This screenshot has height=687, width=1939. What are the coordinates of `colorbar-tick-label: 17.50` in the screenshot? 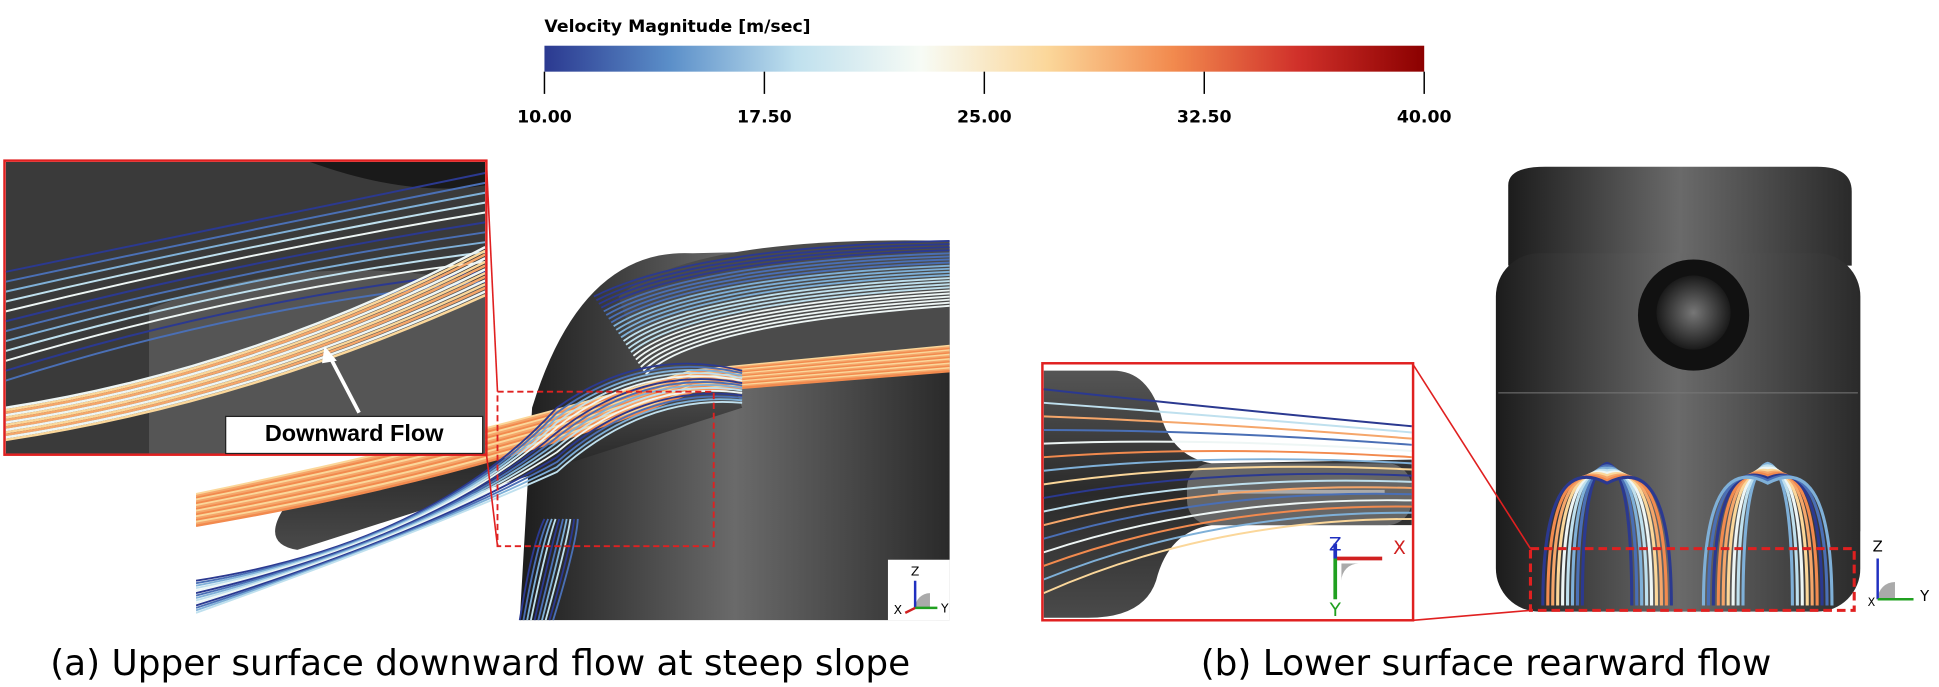 It's located at (764, 117).